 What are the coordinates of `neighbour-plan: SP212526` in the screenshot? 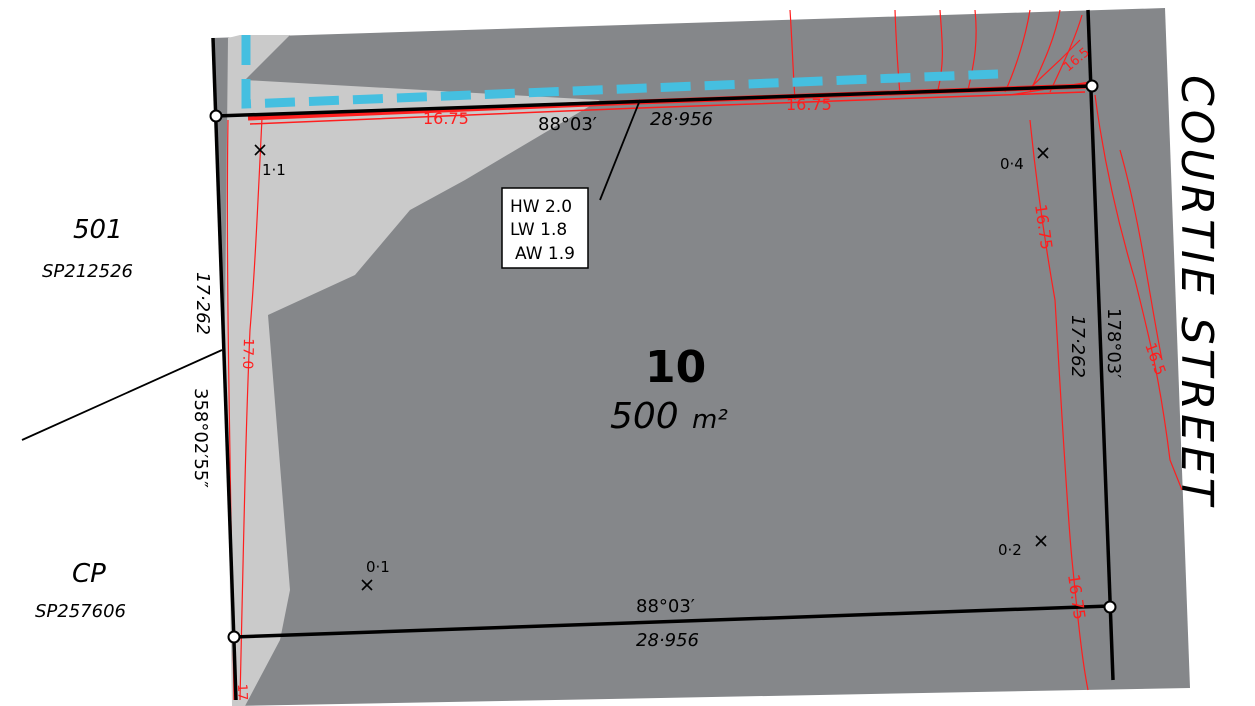 It's located at (87, 271).